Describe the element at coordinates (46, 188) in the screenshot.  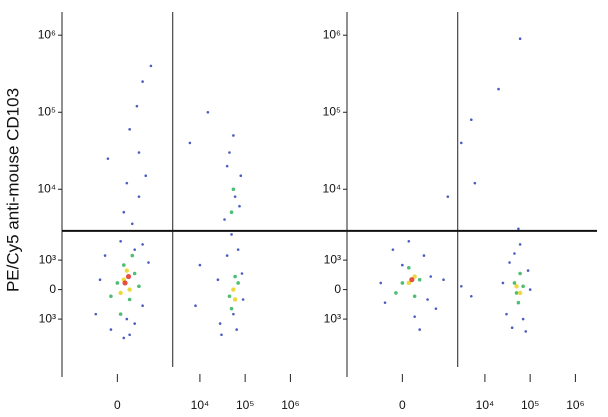
I see `y-tick-label: 10⁴` at that location.